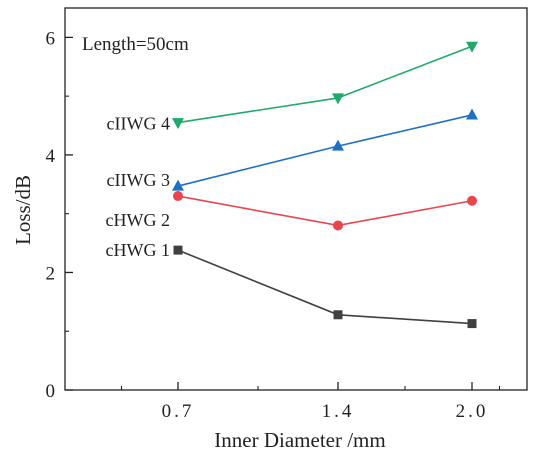 The height and width of the screenshot is (465, 550). Describe the element at coordinates (338, 411) in the screenshot. I see `x-tick-label: 1.4` at that location.